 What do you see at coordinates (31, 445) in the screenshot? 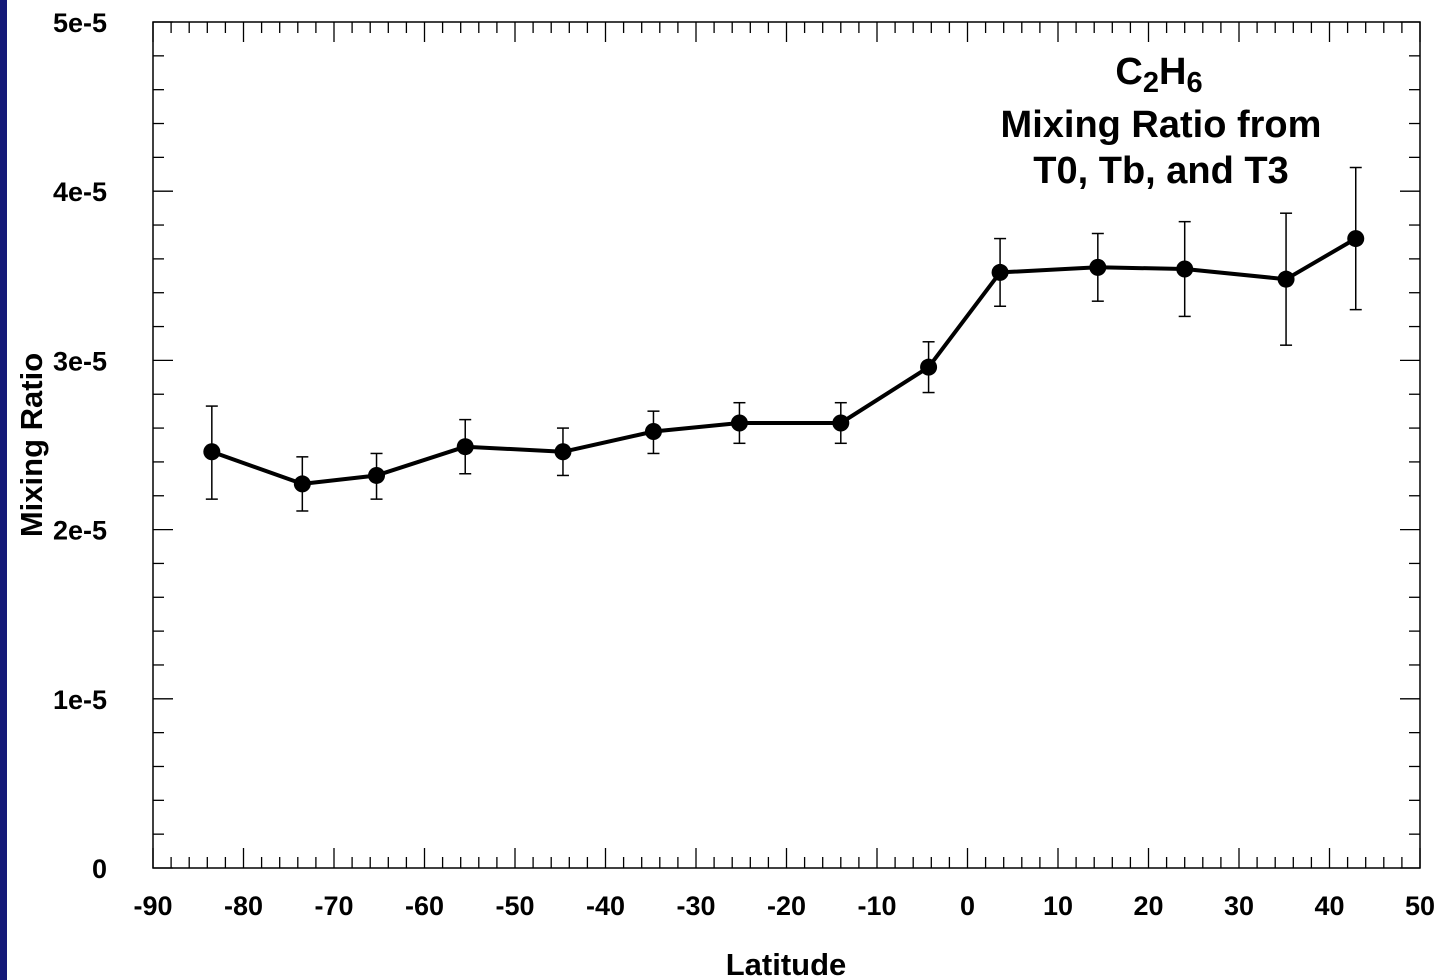
I see `y-axis-title: Mixing Ratio` at bounding box center [31, 445].